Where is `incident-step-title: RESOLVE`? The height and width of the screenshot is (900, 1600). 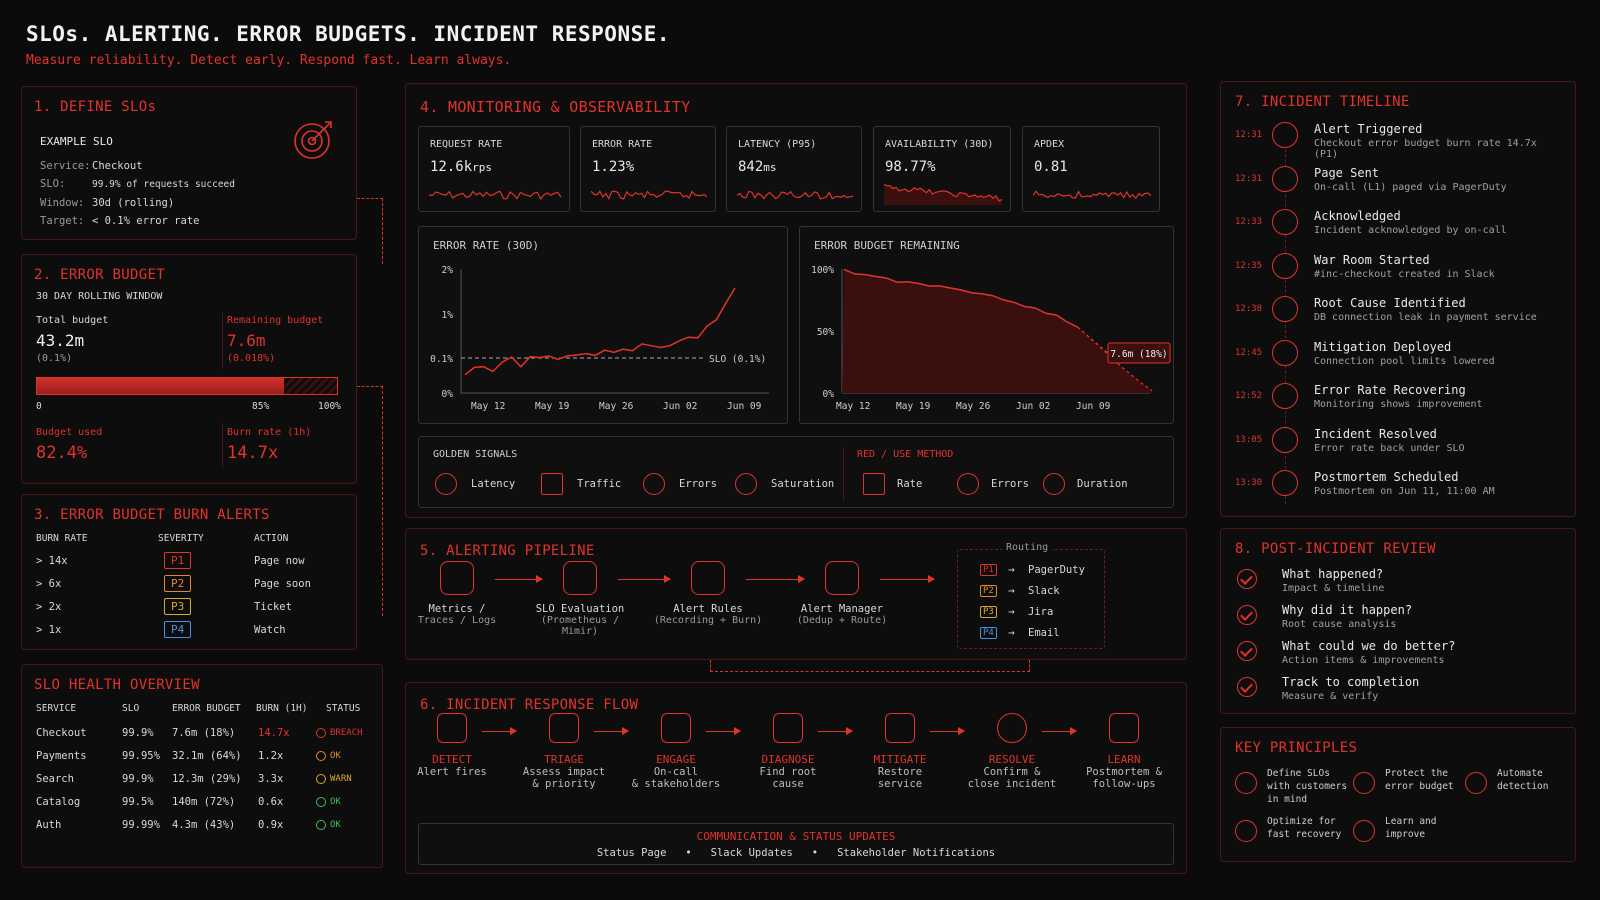
incident-step-title: RESOLVE is located at coordinates (1012, 759).